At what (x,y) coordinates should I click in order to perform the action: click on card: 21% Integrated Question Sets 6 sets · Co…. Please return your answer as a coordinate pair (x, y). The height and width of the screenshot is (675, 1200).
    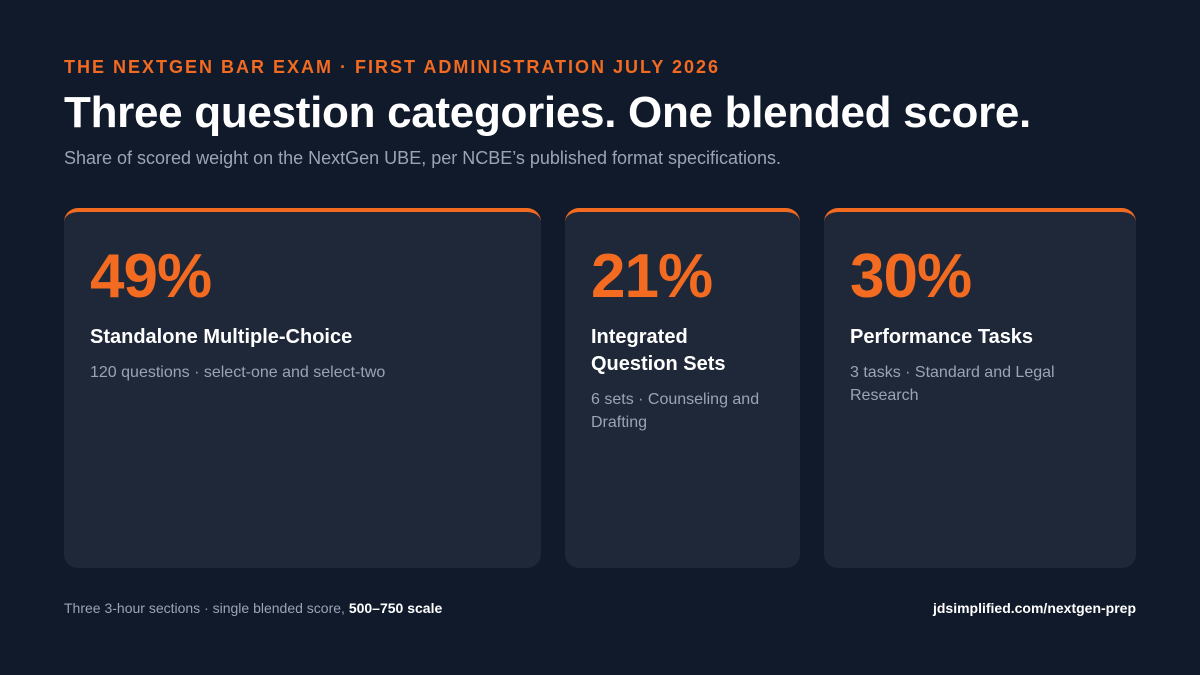
    Looking at the image, I should click on (682, 388).